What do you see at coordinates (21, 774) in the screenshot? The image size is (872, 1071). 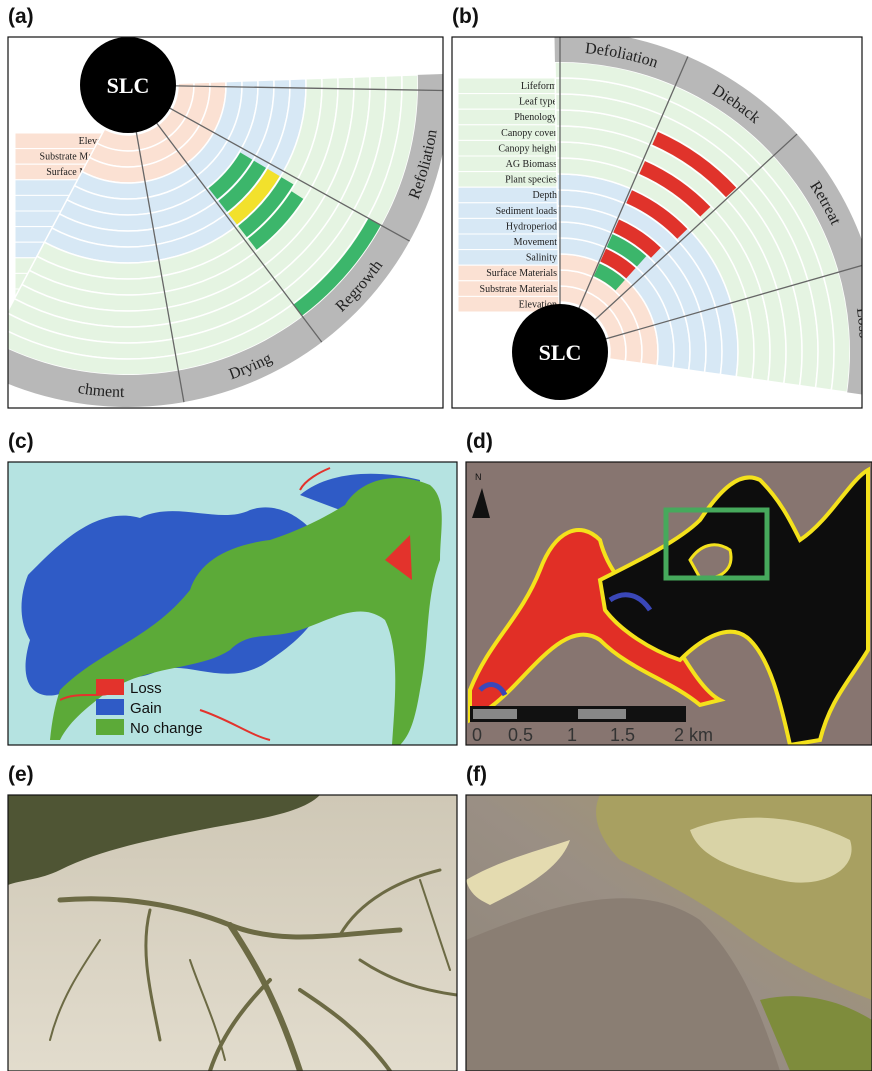 I see `panel-label: (e)` at bounding box center [21, 774].